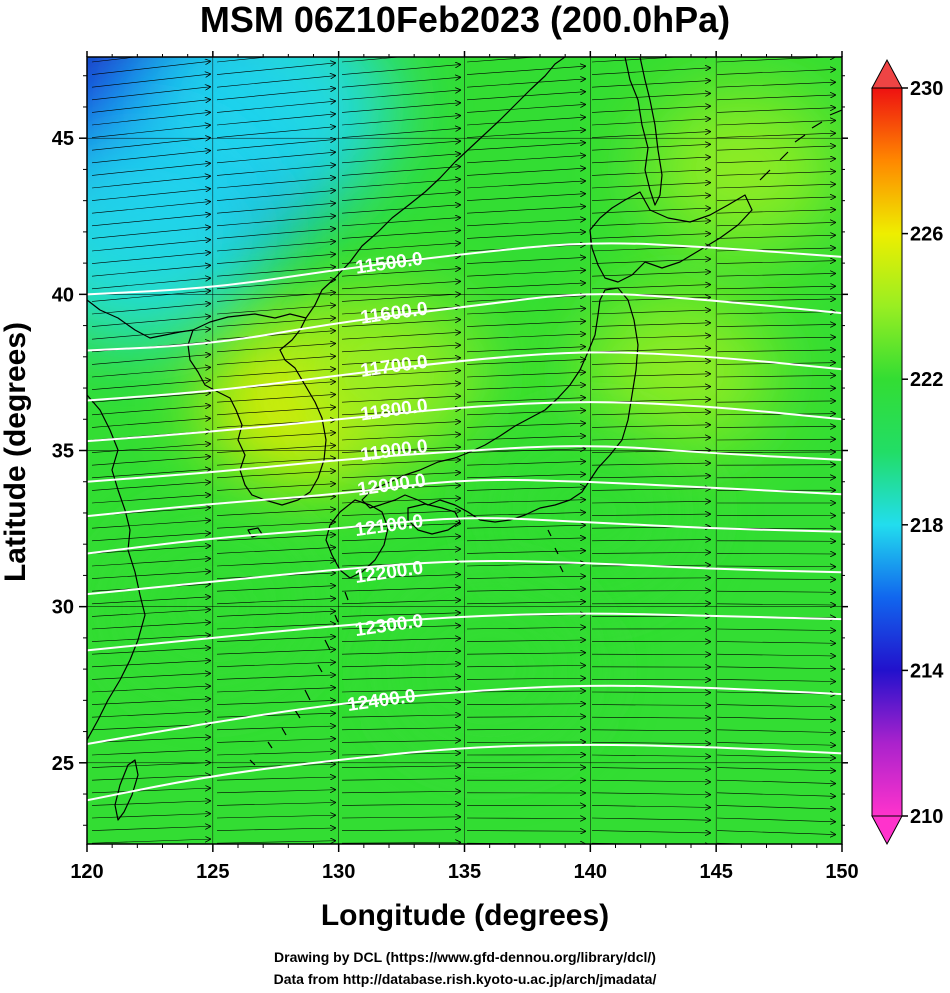  What do you see at coordinates (465, 915) in the screenshot?
I see `x-axis-label: Longitude (degrees)` at bounding box center [465, 915].